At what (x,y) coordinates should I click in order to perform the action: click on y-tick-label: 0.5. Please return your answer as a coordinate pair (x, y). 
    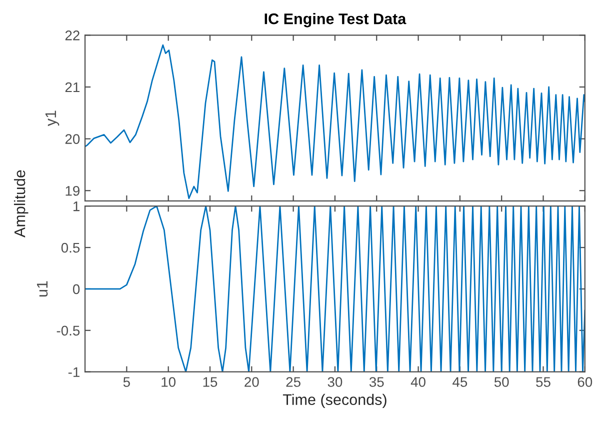
    Looking at the image, I should click on (70, 247).